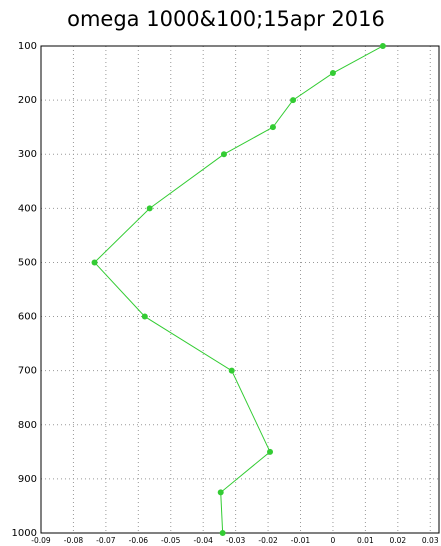  I want to click on x-tick-label: -0.05, so click(171, 540).